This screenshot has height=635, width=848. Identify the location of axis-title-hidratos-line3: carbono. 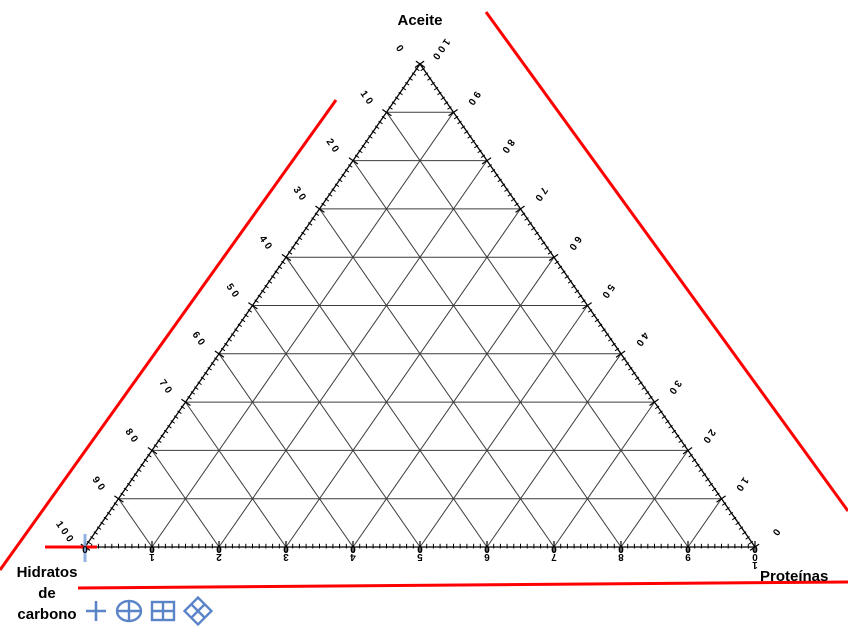
(47, 614).